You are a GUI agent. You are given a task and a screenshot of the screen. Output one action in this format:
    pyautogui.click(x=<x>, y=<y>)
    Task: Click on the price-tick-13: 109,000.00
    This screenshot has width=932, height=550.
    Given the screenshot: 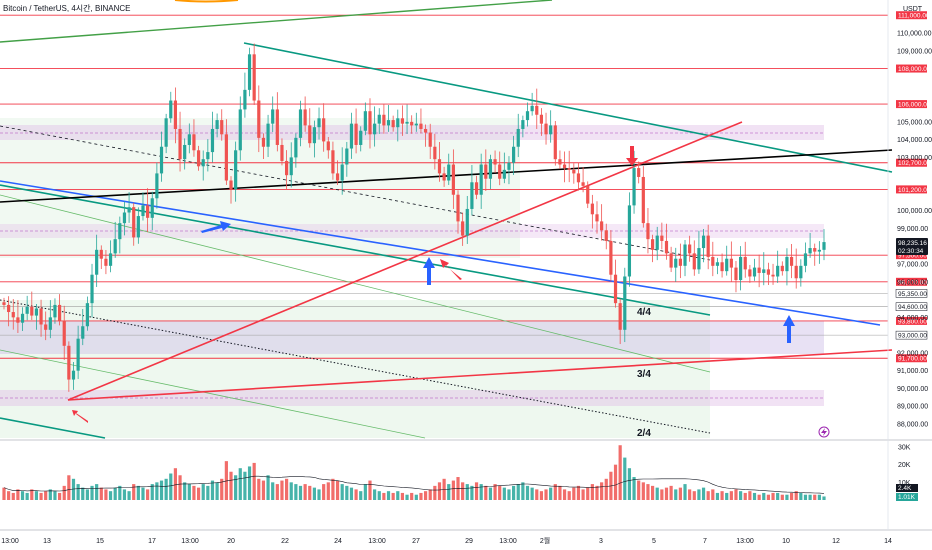 What is the action you would take?
    pyautogui.click(x=914, y=51)
    